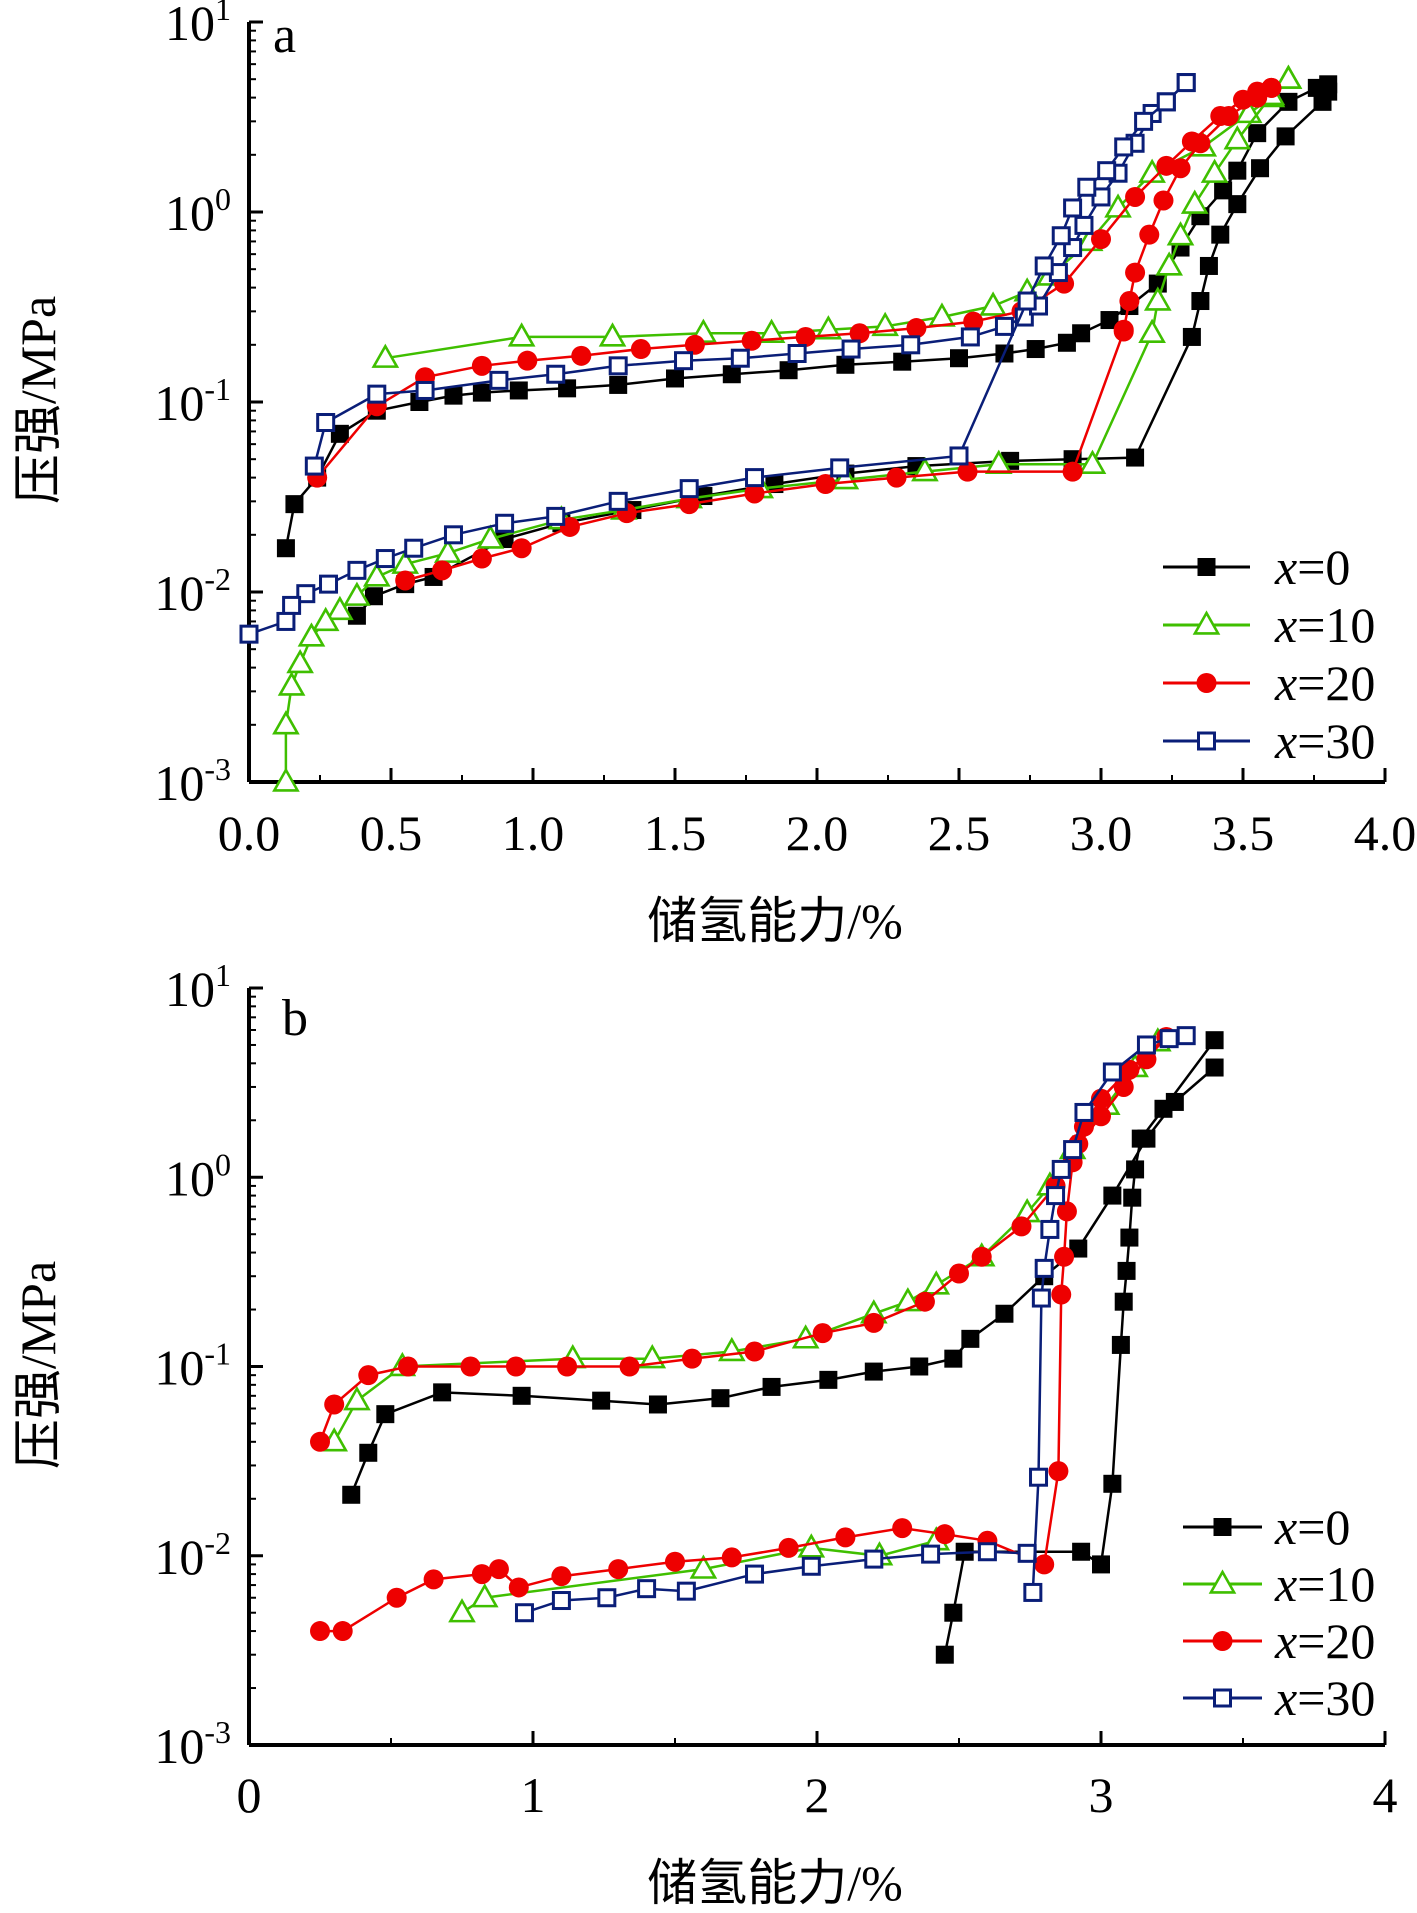 This screenshot has height=1913, width=1417. I want to click on x-tick-label: 2, so click(817, 1795).